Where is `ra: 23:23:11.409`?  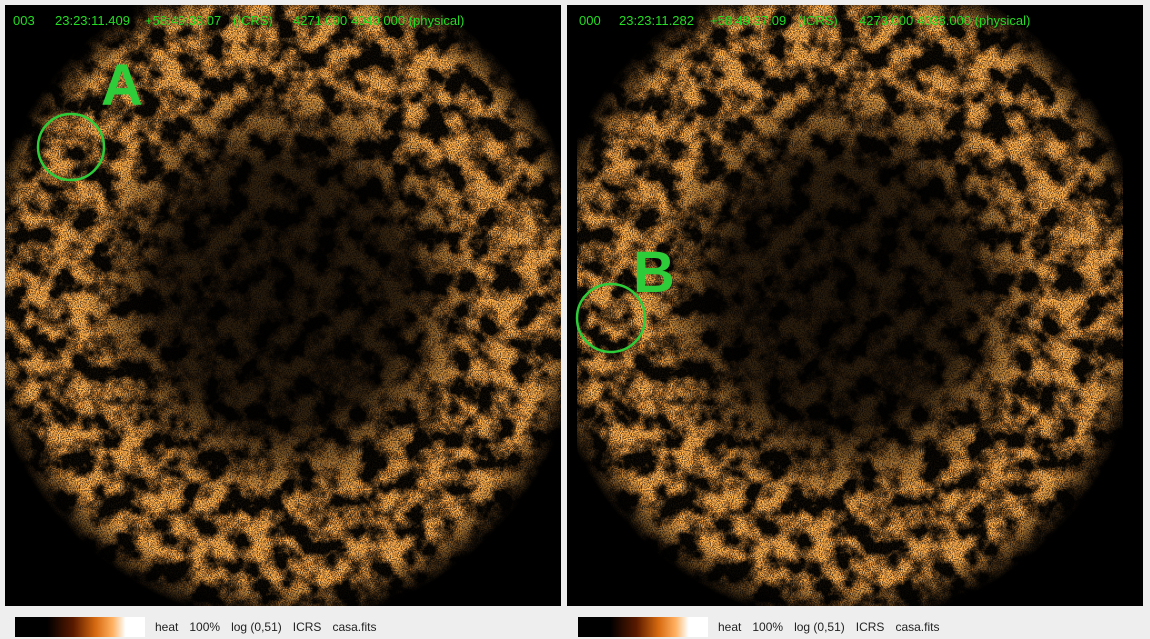 ra: 23:23:11.409 is located at coordinates (92, 20).